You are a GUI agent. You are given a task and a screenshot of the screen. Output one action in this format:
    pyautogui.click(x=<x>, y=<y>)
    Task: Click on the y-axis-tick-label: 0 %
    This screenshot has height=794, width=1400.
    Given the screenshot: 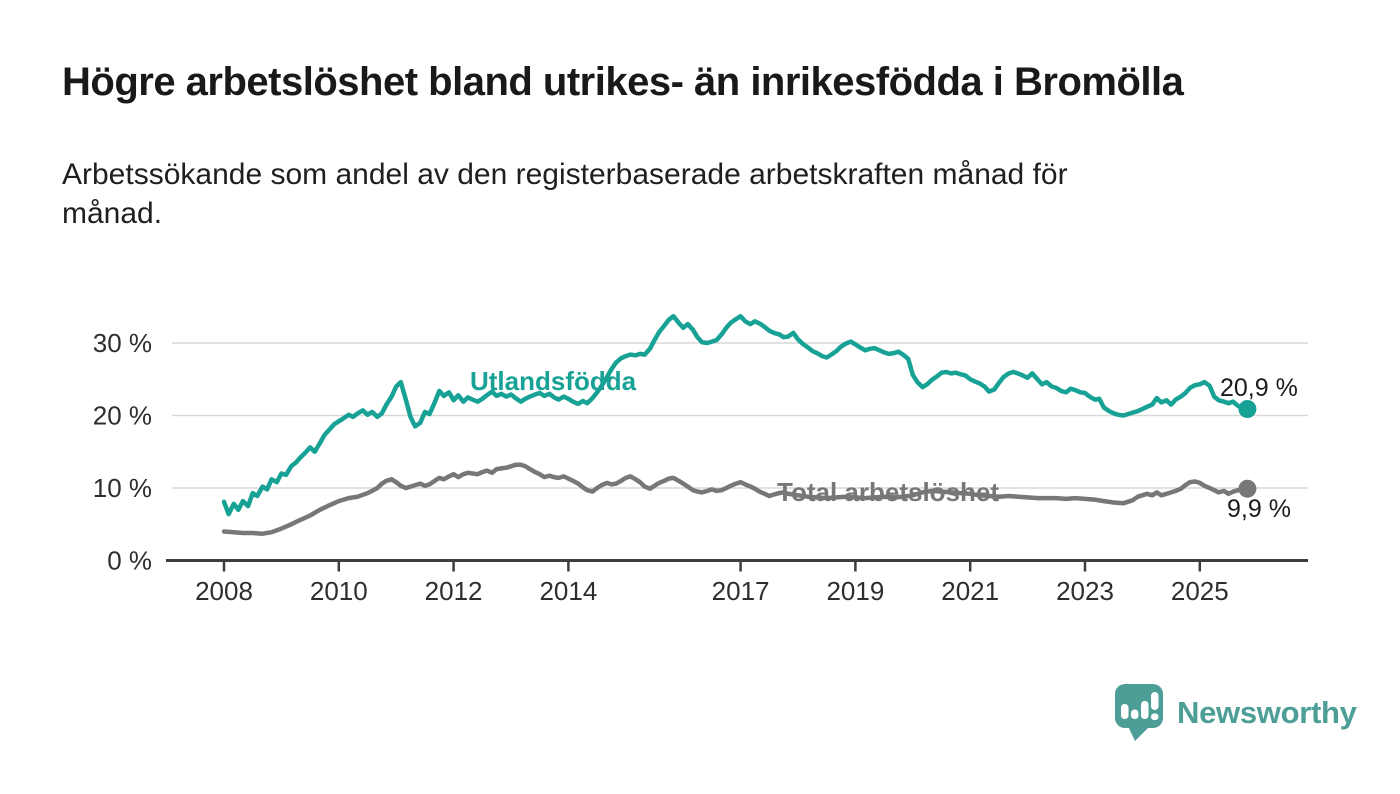 What is the action you would take?
    pyautogui.click(x=129, y=561)
    